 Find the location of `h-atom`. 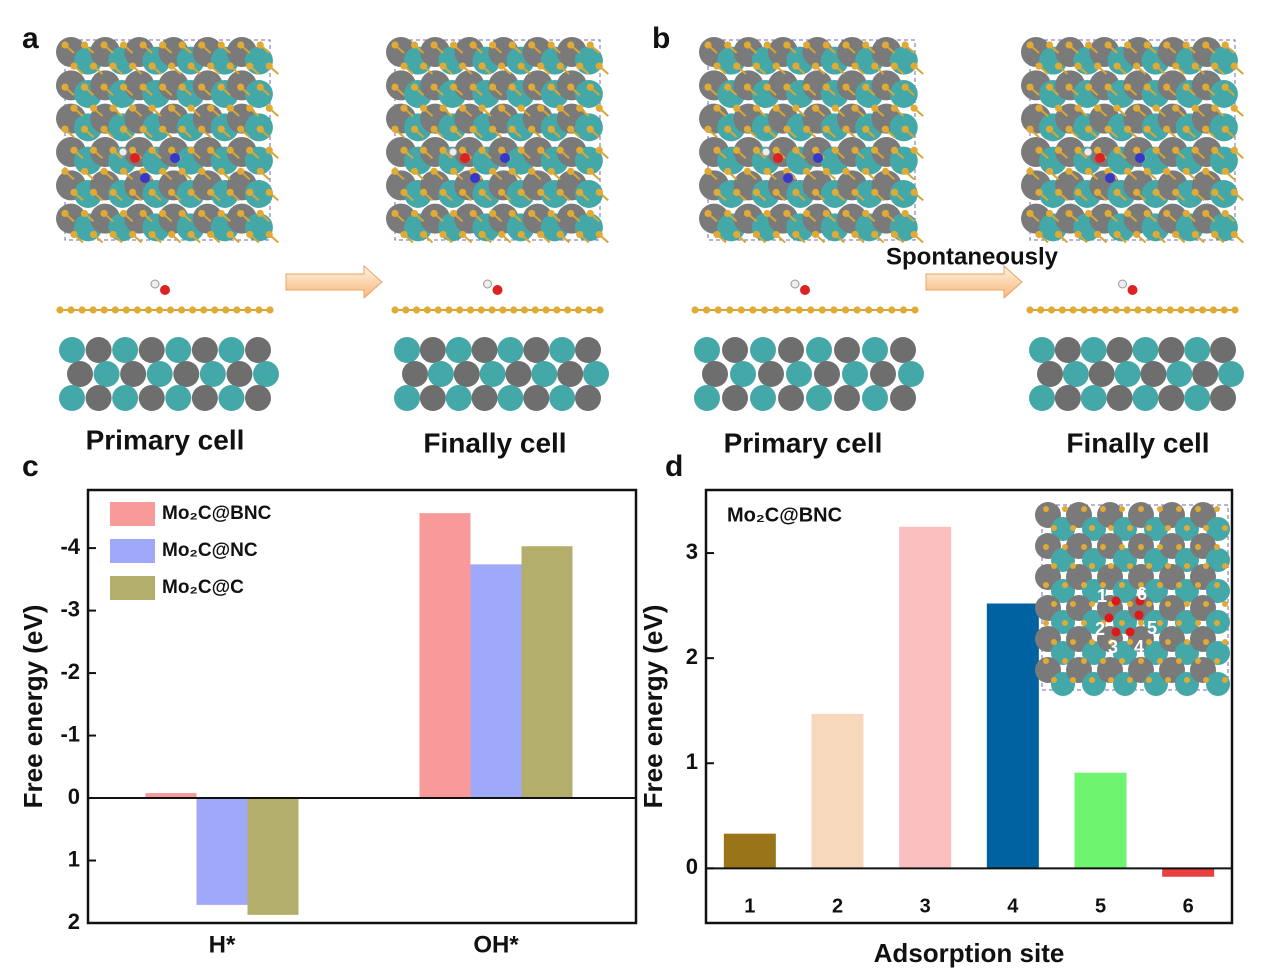

h-atom is located at coordinates (1088, 152).